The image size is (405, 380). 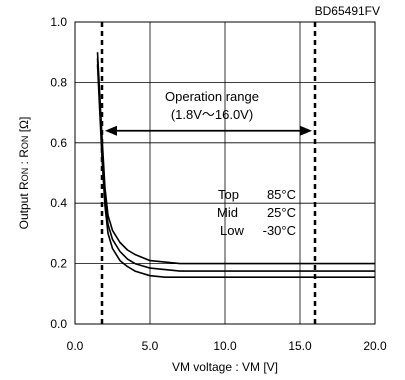 What do you see at coordinates (24, 126) in the screenshot?
I see `y-axis-title-unit: [Ω]` at bounding box center [24, 126].